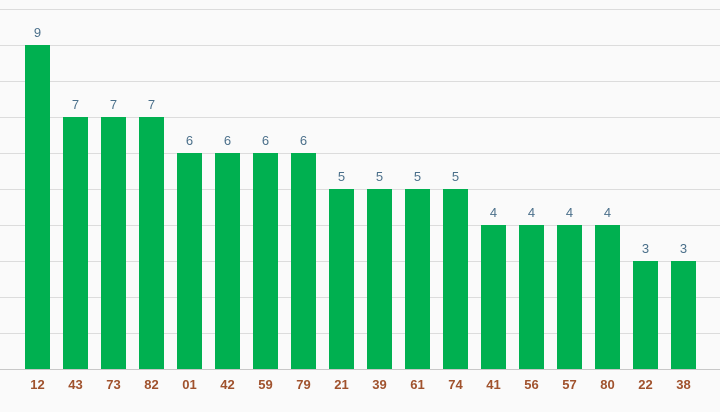  What do you see at coordinates (455, 384) in the screenshot?
I see `x-tick-label-74: 74` at bounding box center [455, 384].